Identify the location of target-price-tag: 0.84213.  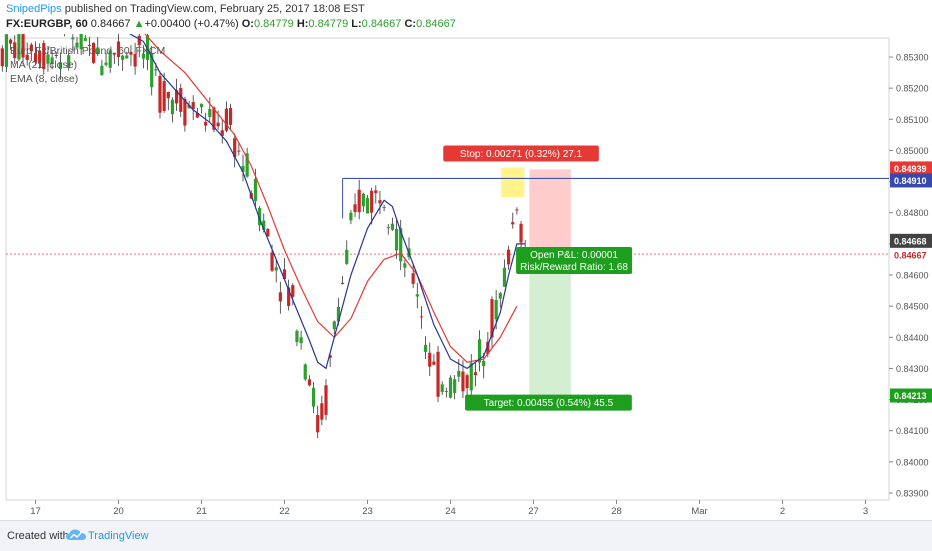
(910, 396).